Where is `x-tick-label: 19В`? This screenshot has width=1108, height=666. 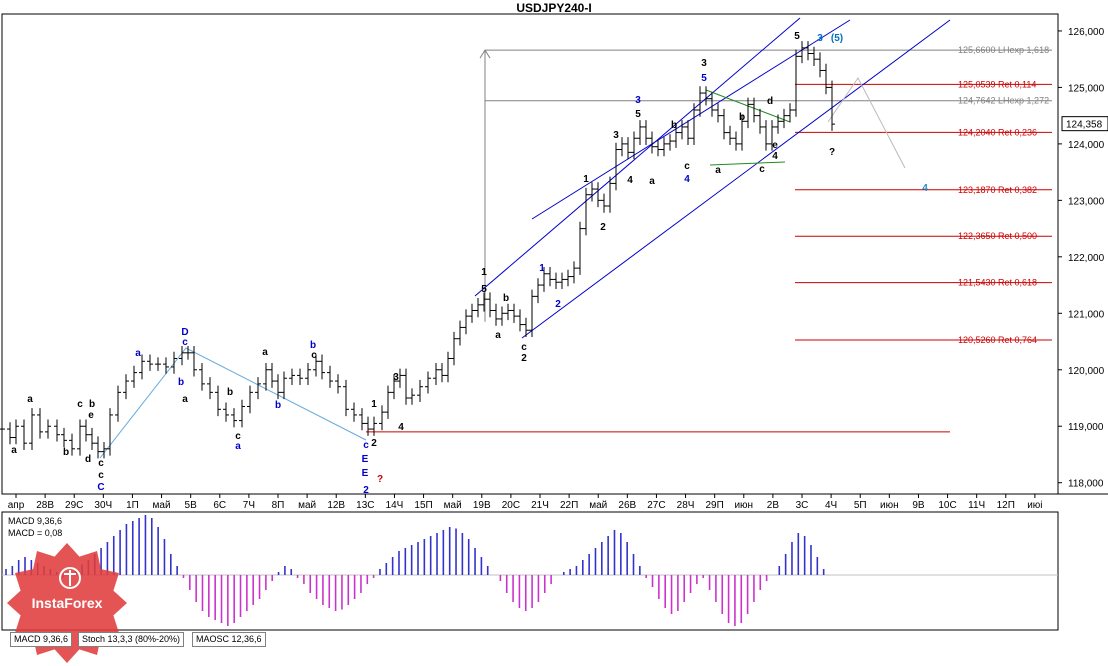
x-tick-label: 19В is located at coordinates (482, 505).